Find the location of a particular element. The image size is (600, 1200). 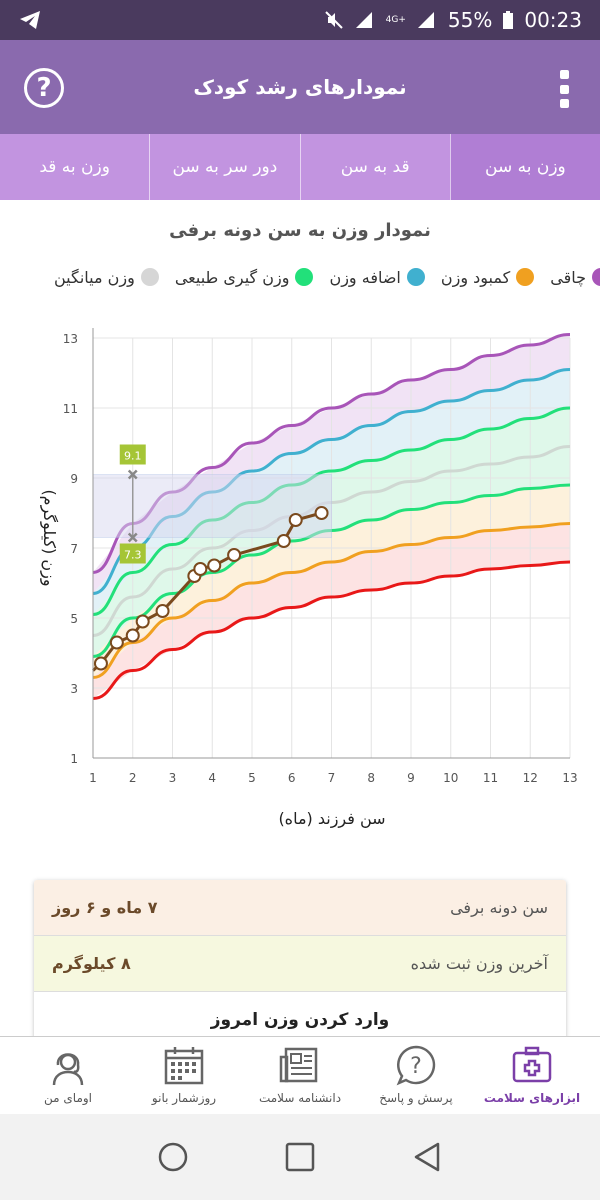

marker-label-upper: 9.1 is located at coordinates (133, 456).